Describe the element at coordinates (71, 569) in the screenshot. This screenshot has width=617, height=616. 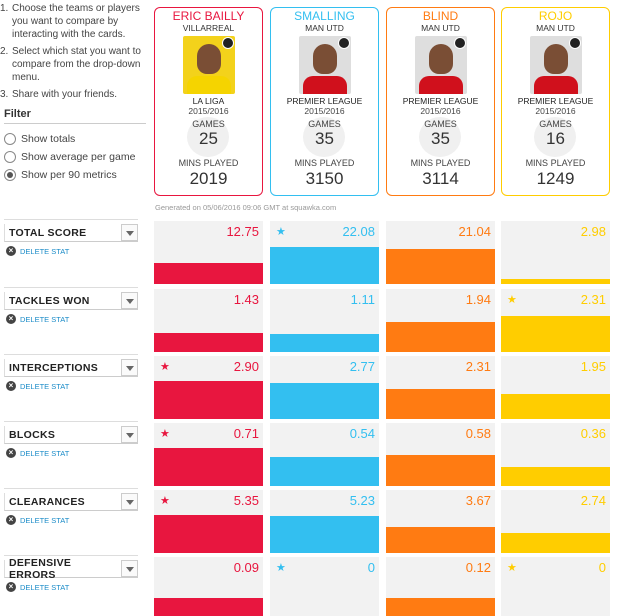
I see `stat-selector: DEFENSIVE ERRORS` at that location.